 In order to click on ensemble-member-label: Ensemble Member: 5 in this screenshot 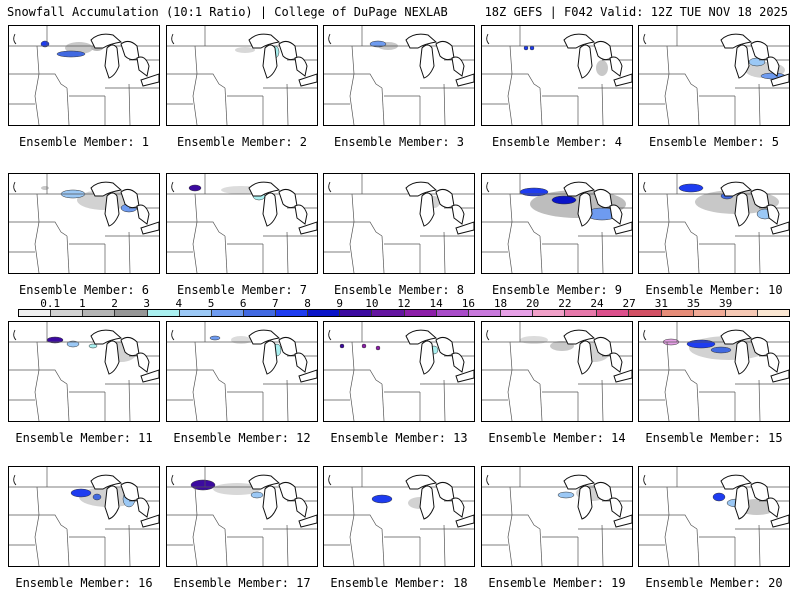, I will do `click(714, 142)`.